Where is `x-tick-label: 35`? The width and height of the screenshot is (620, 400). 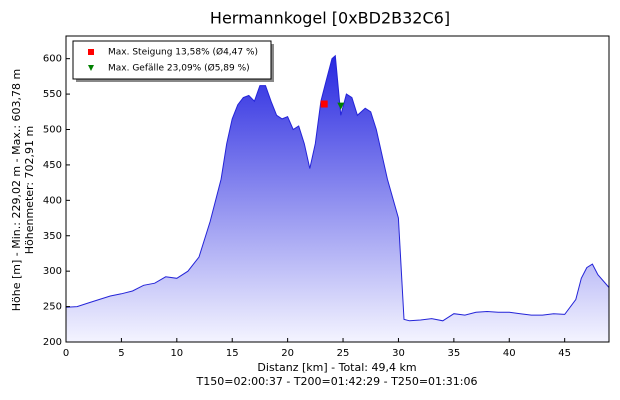 x-tick-label: 35 is located at coordinates (453, 353).